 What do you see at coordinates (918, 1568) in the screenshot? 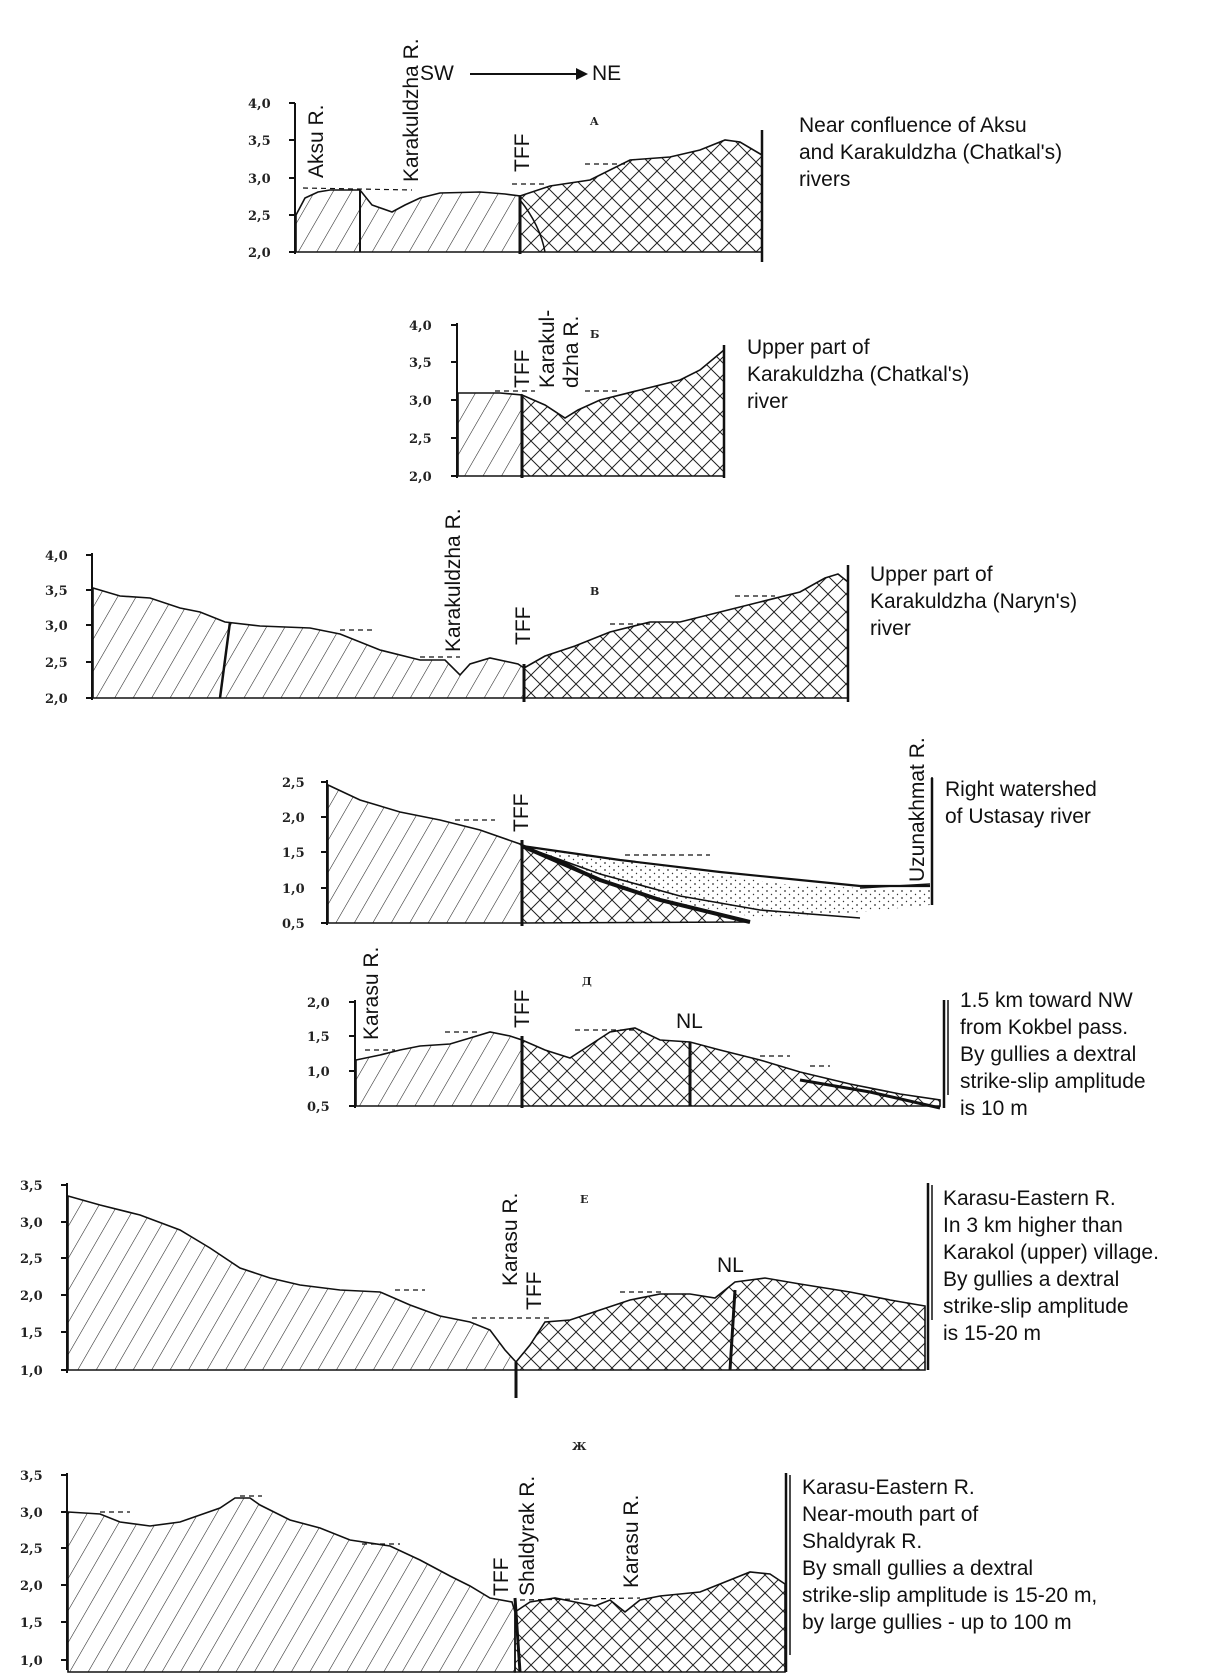
I see `description-line: By small gullies a dextral` at bounding box center [918, 1568].